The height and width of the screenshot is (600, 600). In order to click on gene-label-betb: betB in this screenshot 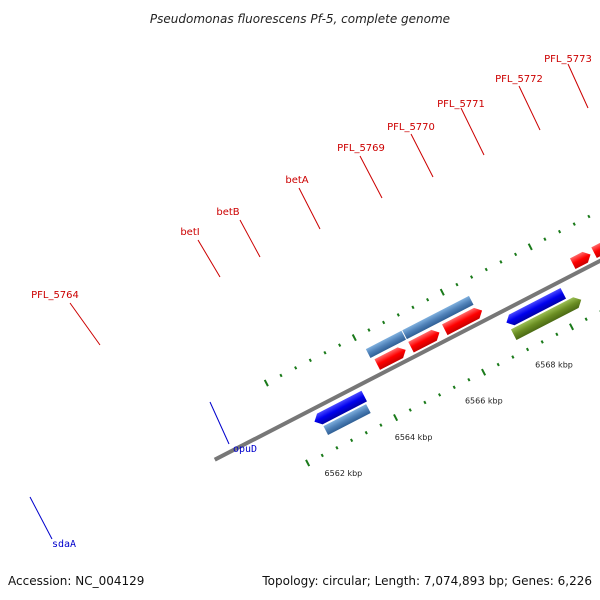, I will do `click(227, 212)`.